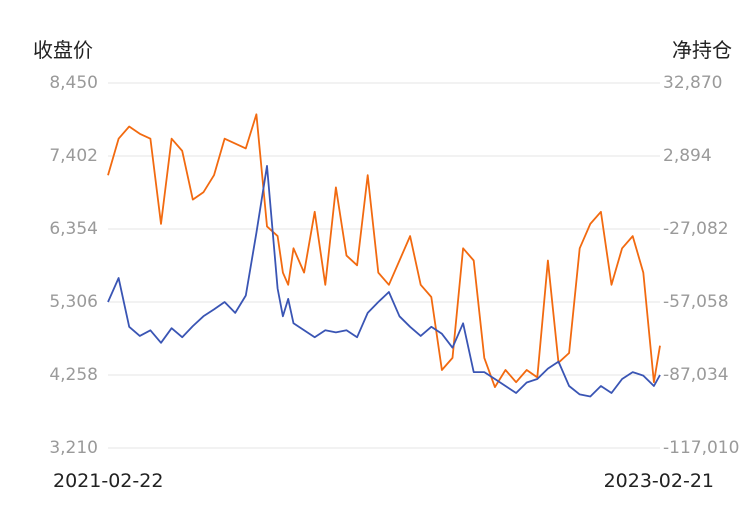 This screenshot has width=750, height=510. What do you see at coordinates (696, 229) in the screenshot?
I see `right-tick-label: -27,082` at bounding box center [696, 229].